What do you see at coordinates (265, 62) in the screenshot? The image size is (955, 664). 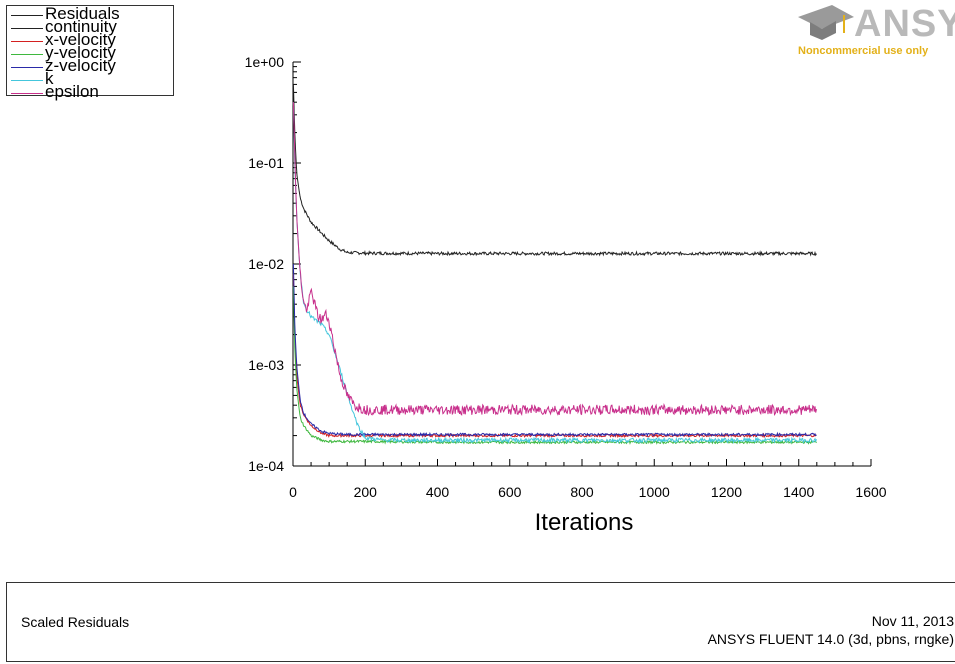 I see `y-tick-label: 1e+00` at bounding box center [265, 62].